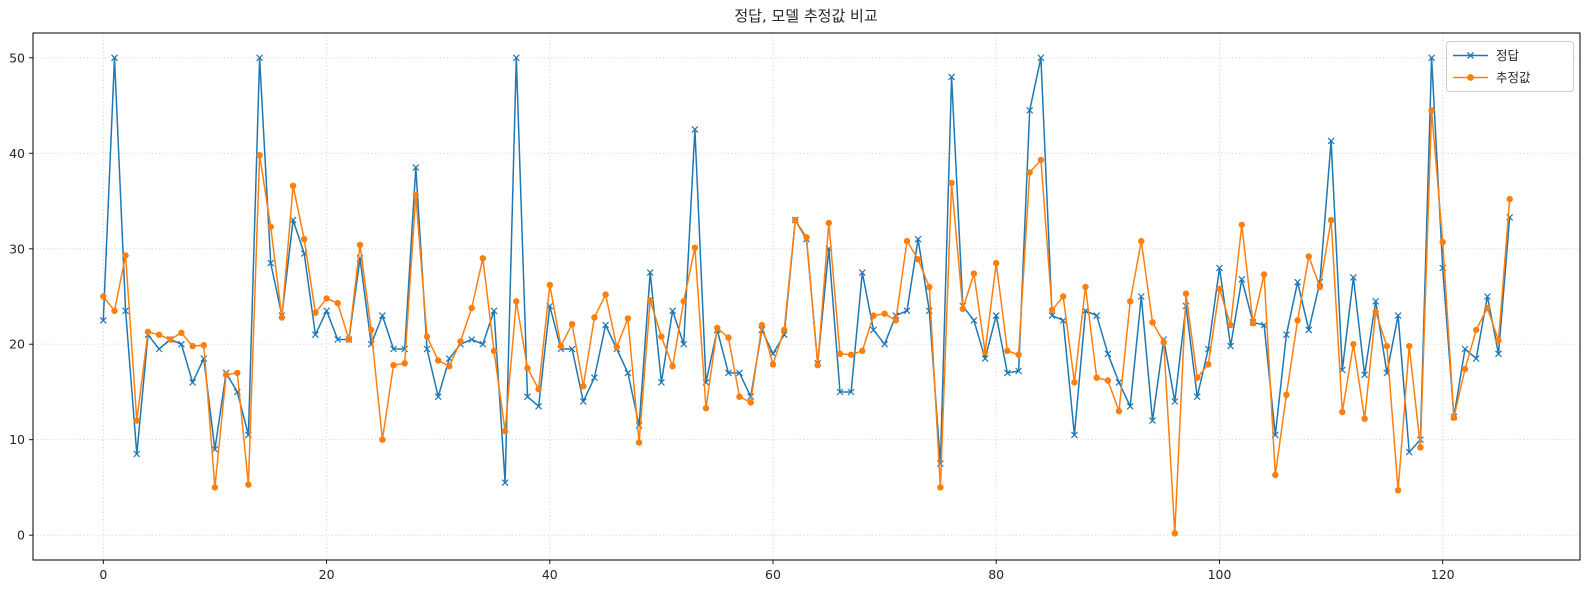 The width and height of the screenshot is (1595, 603). Describe the element at coordinates (1508, 55) in the screenshot. I see `legend-label-true: 정답` at that location.